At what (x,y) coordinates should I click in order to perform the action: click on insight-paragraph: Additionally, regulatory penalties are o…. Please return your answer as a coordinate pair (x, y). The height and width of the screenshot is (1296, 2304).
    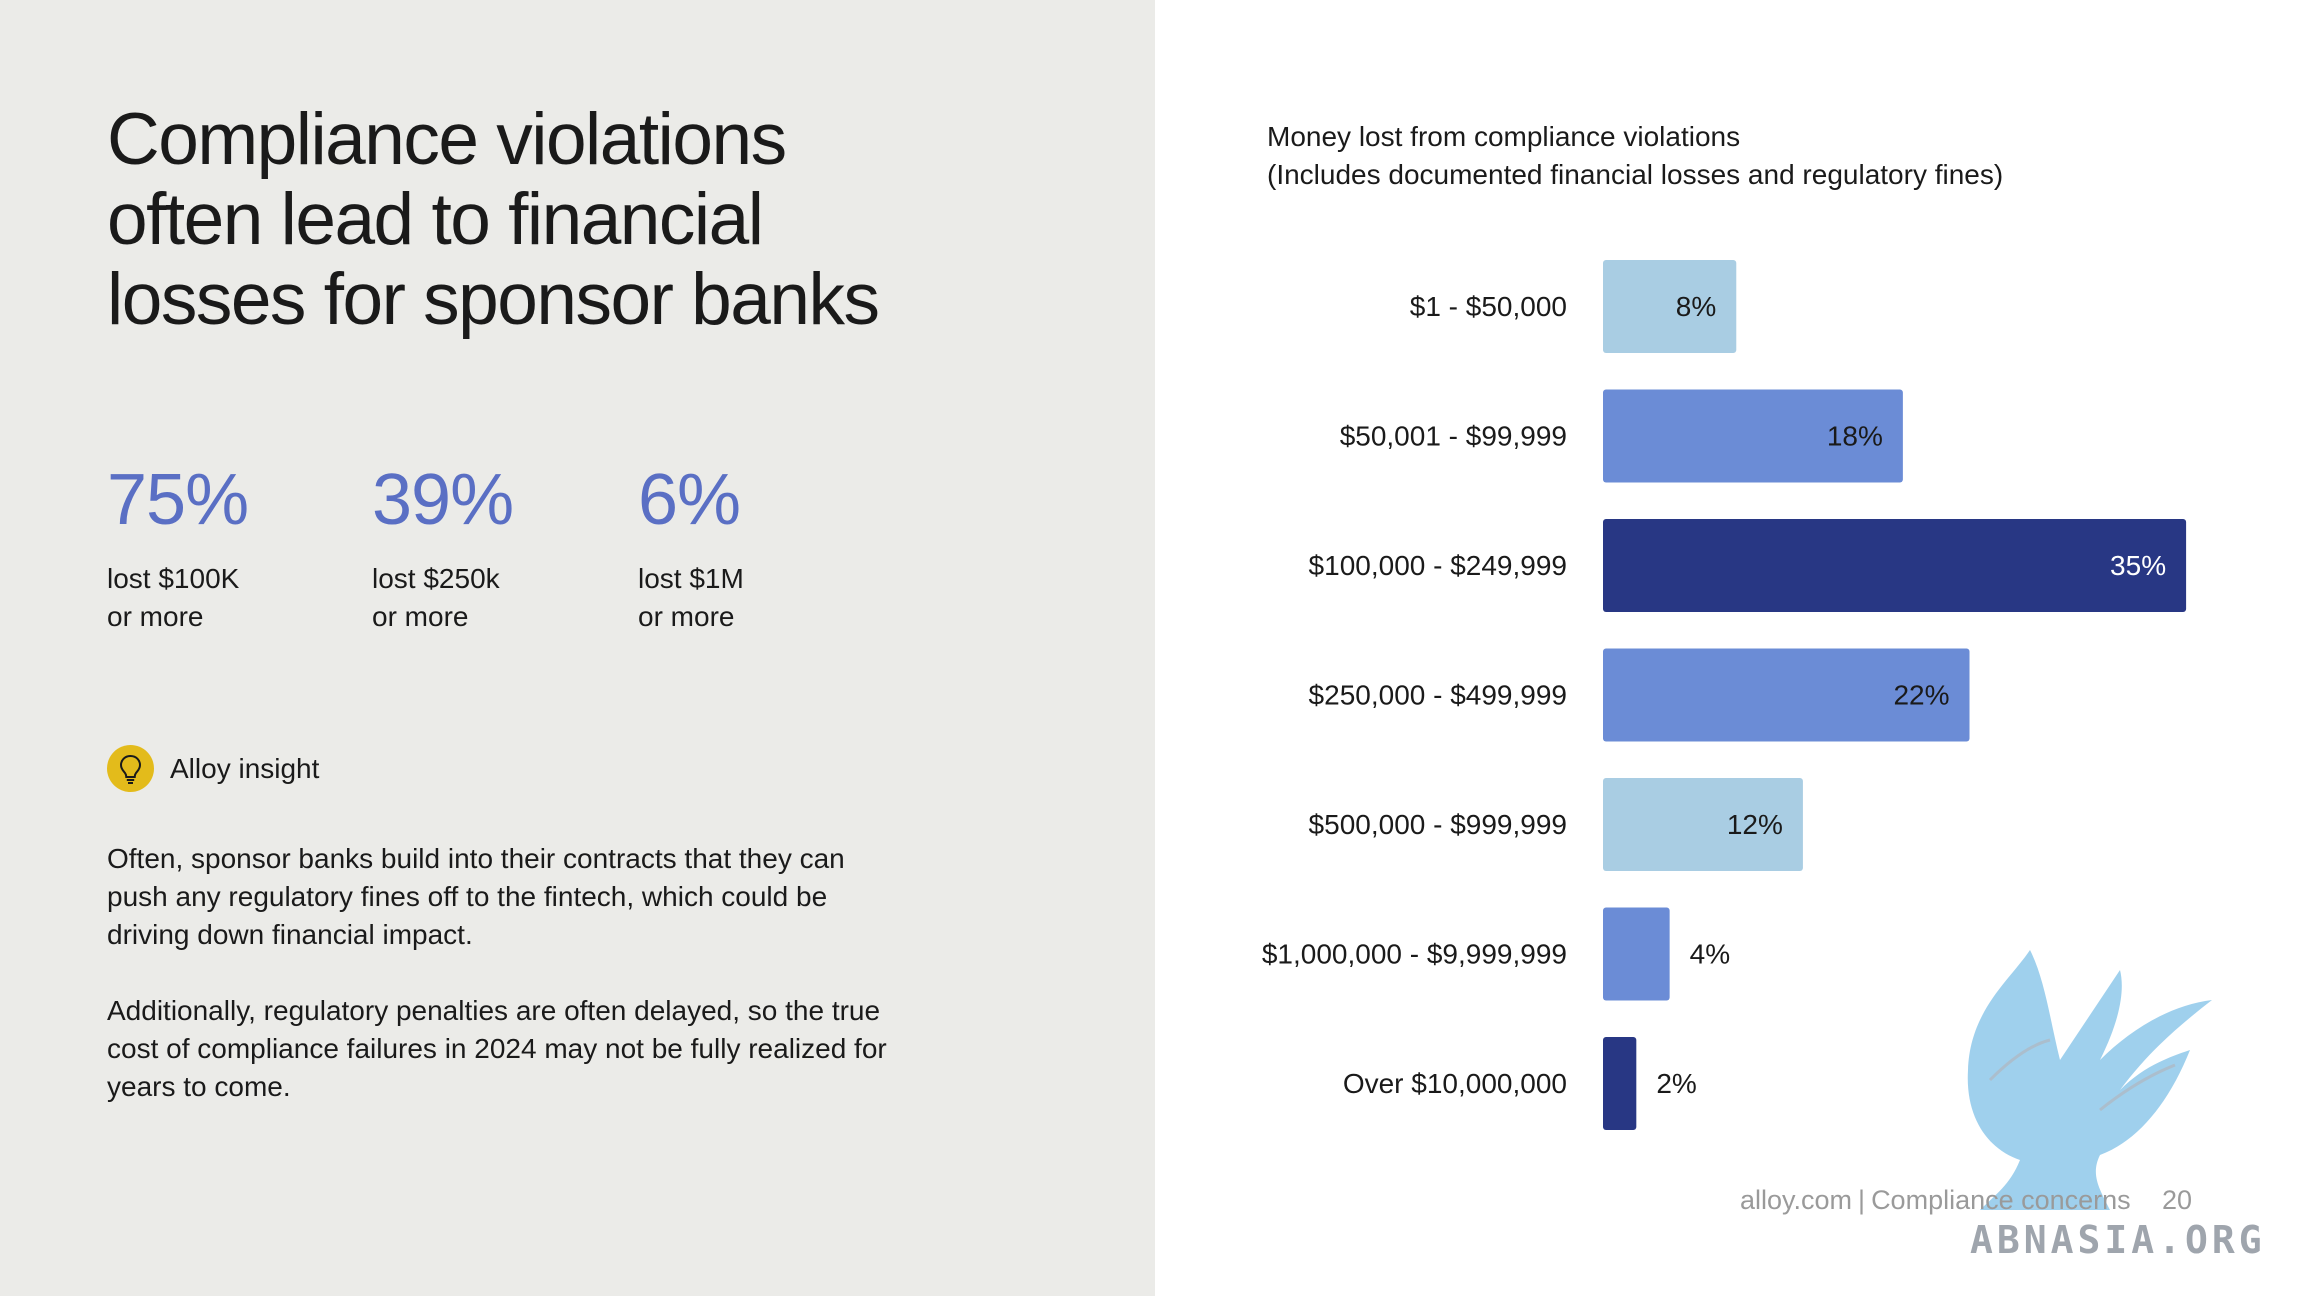
    Looking at the image, I should click on (497, 1049).